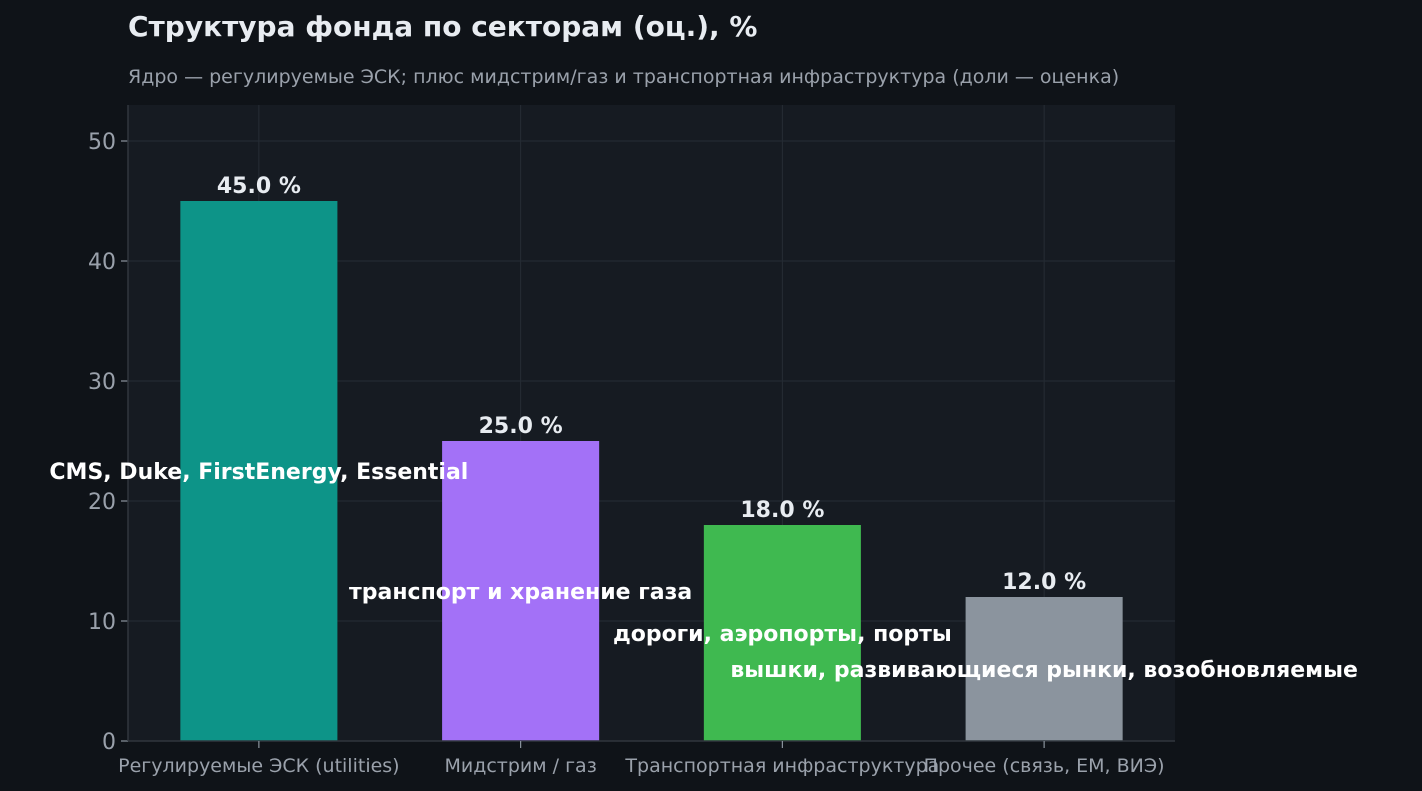 Image resolution: width=1422 pixels, height=791 pixels. What do you see at coordinates (259, 186) in the screenshot?
I see `bar-value-label: 45.0 %` at bounding box center [259, 186].